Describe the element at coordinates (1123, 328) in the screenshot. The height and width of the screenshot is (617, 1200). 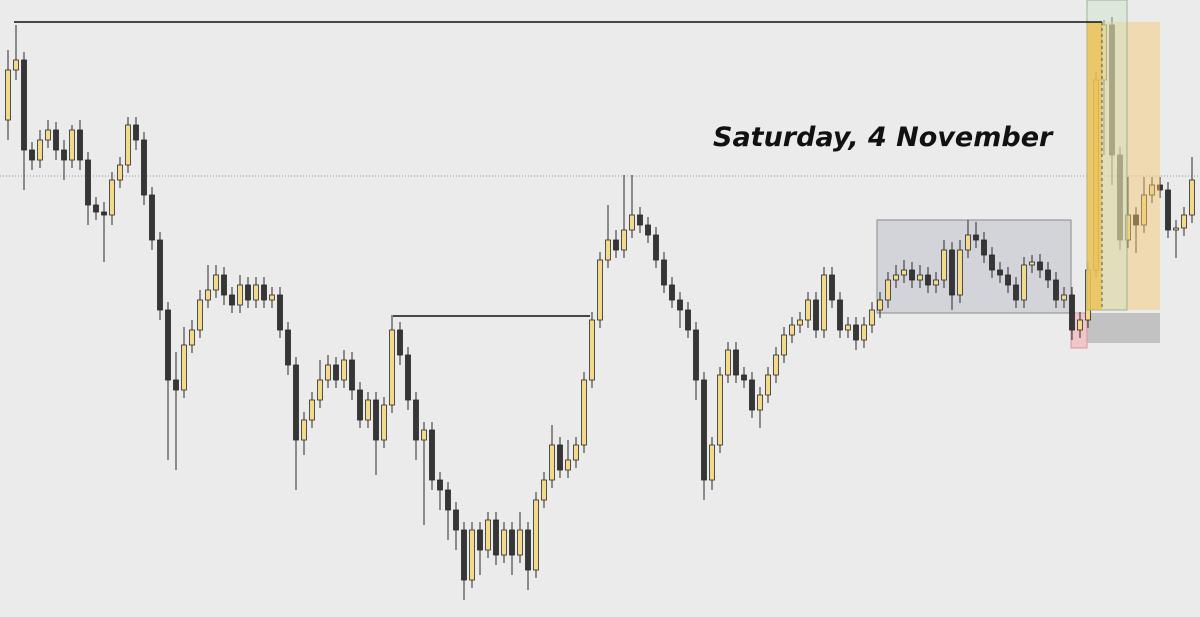
I see `stop-box` at that location.